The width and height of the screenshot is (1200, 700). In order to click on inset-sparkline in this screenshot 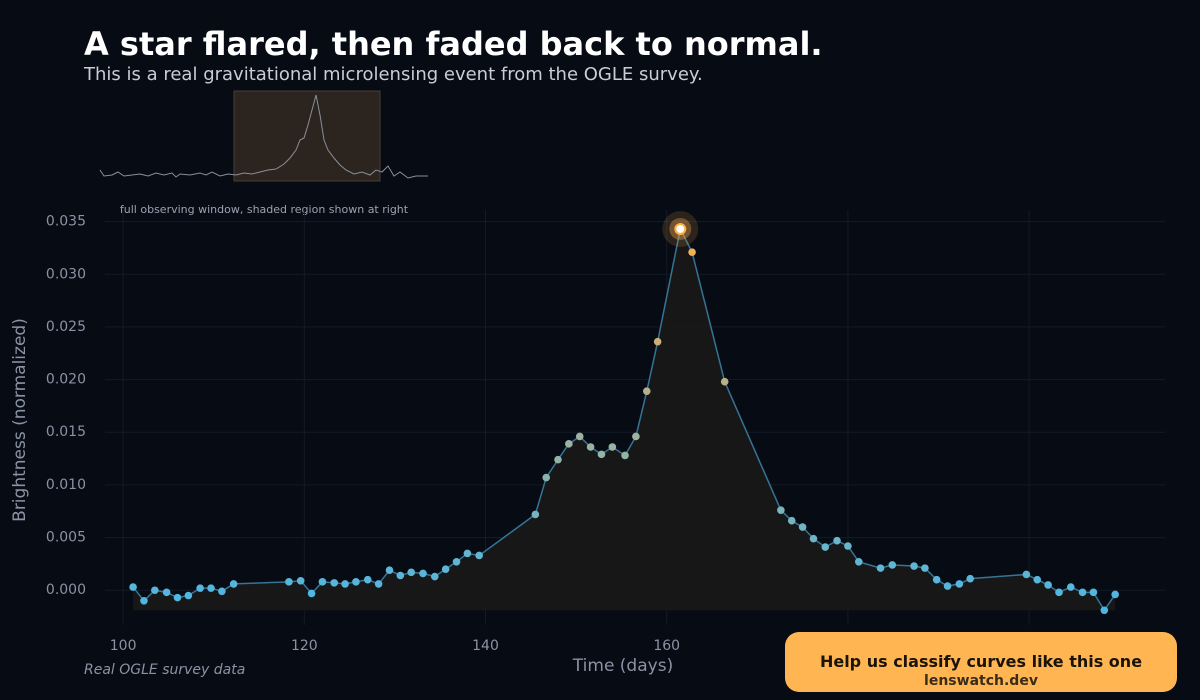, I will do `click(263, 136)`.